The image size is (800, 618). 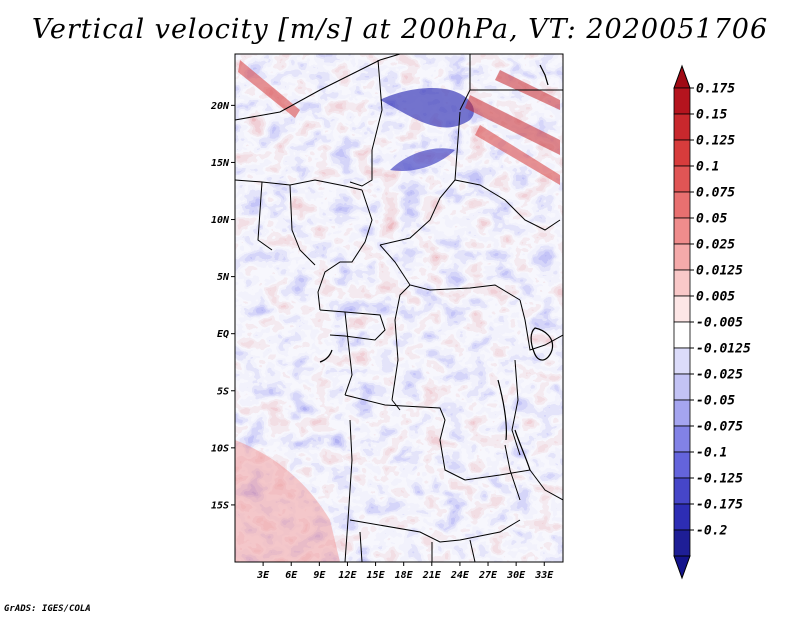 I want to click on colorbar-label: -0.075, so click(x=719, y=427).